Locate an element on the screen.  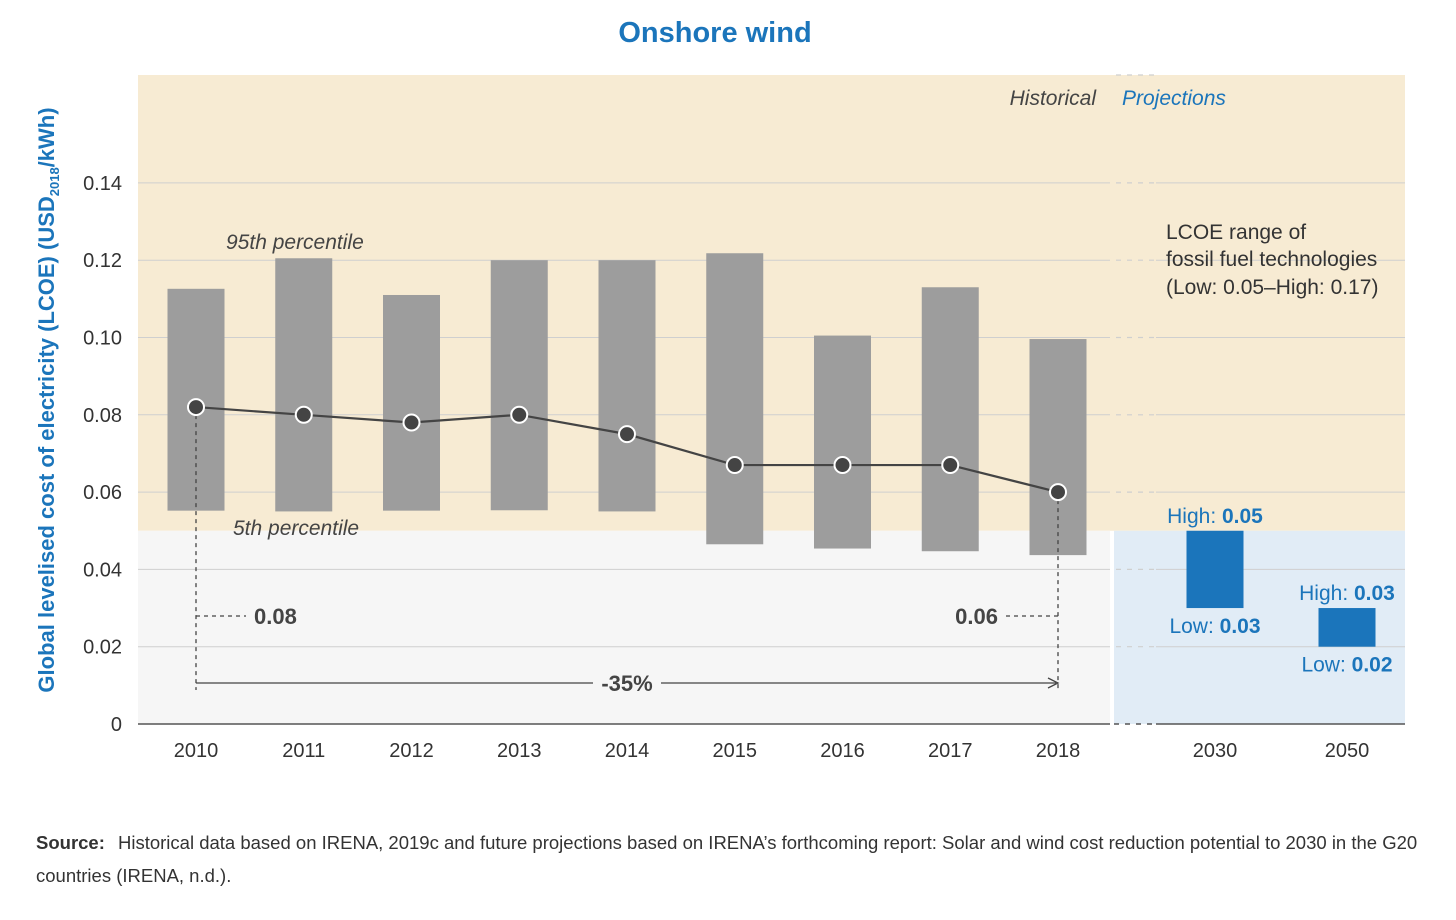
y-tick-label: 0 is located at coordinates (116, 725).